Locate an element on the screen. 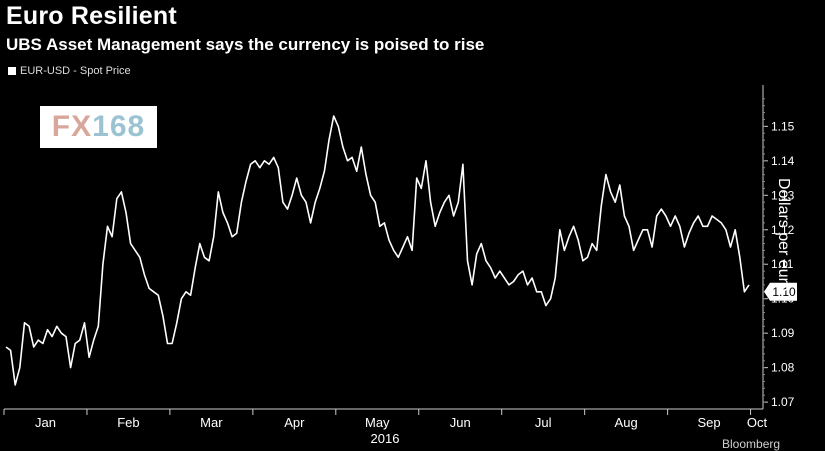 This screenshot has height=451, width=825. source-credit: Bloomberg is located at coordinates (751, 444).